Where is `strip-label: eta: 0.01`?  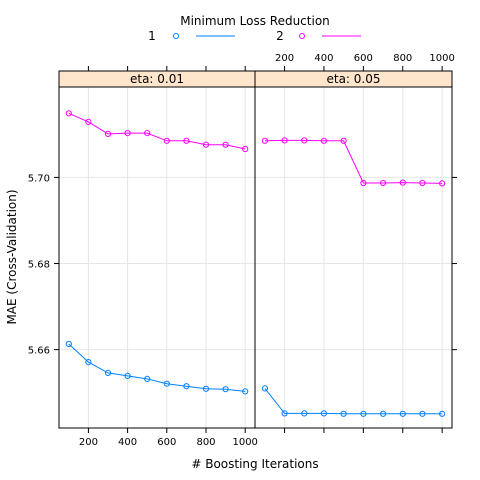
strip-label: eta: 0.01 is located at coordinates (157, 79).